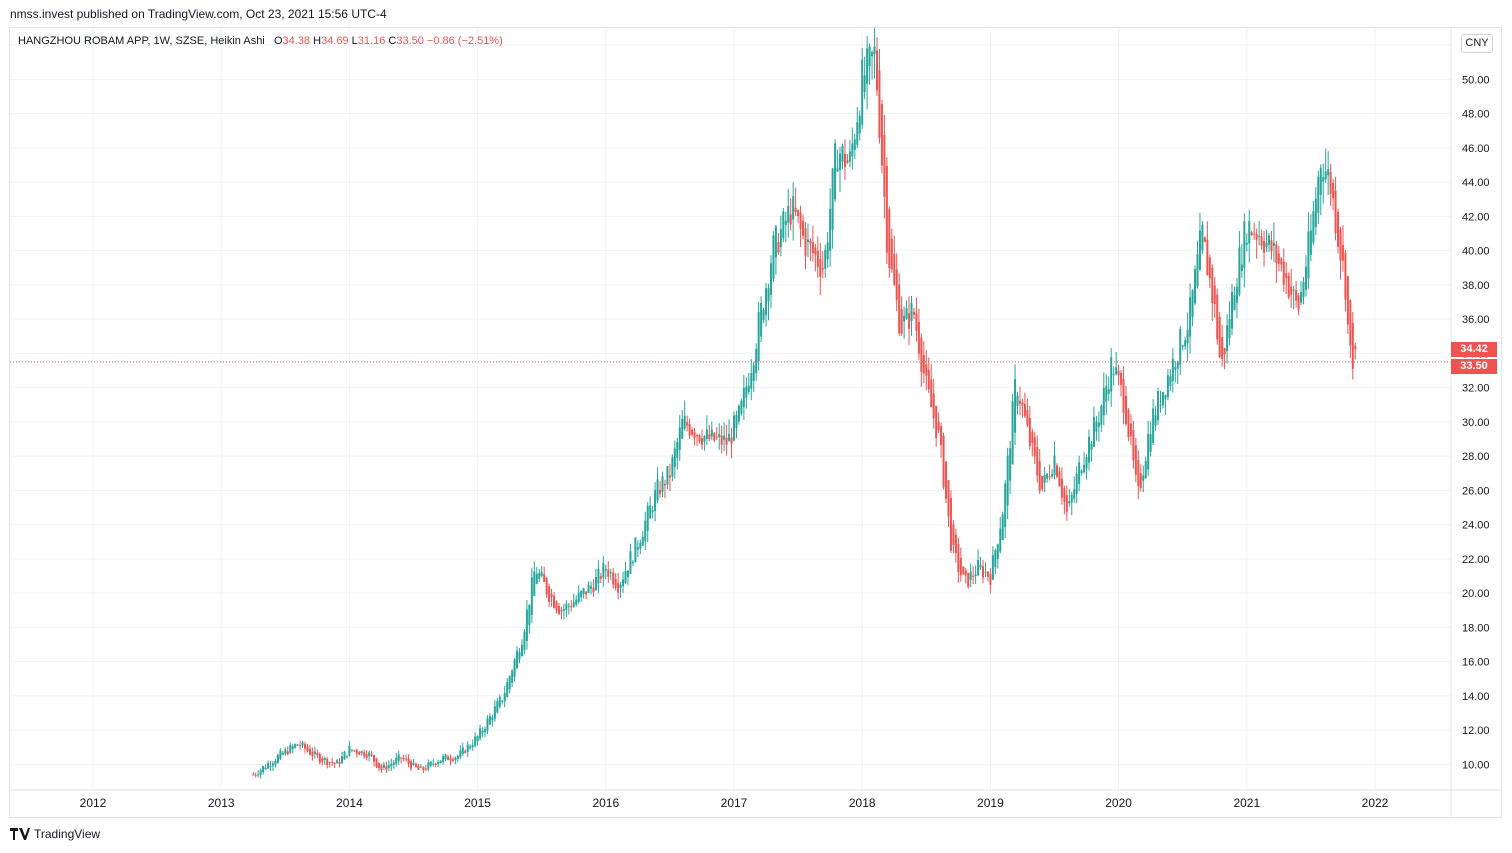  I want to click on x-tick-label: 2015, so click(477, 803).